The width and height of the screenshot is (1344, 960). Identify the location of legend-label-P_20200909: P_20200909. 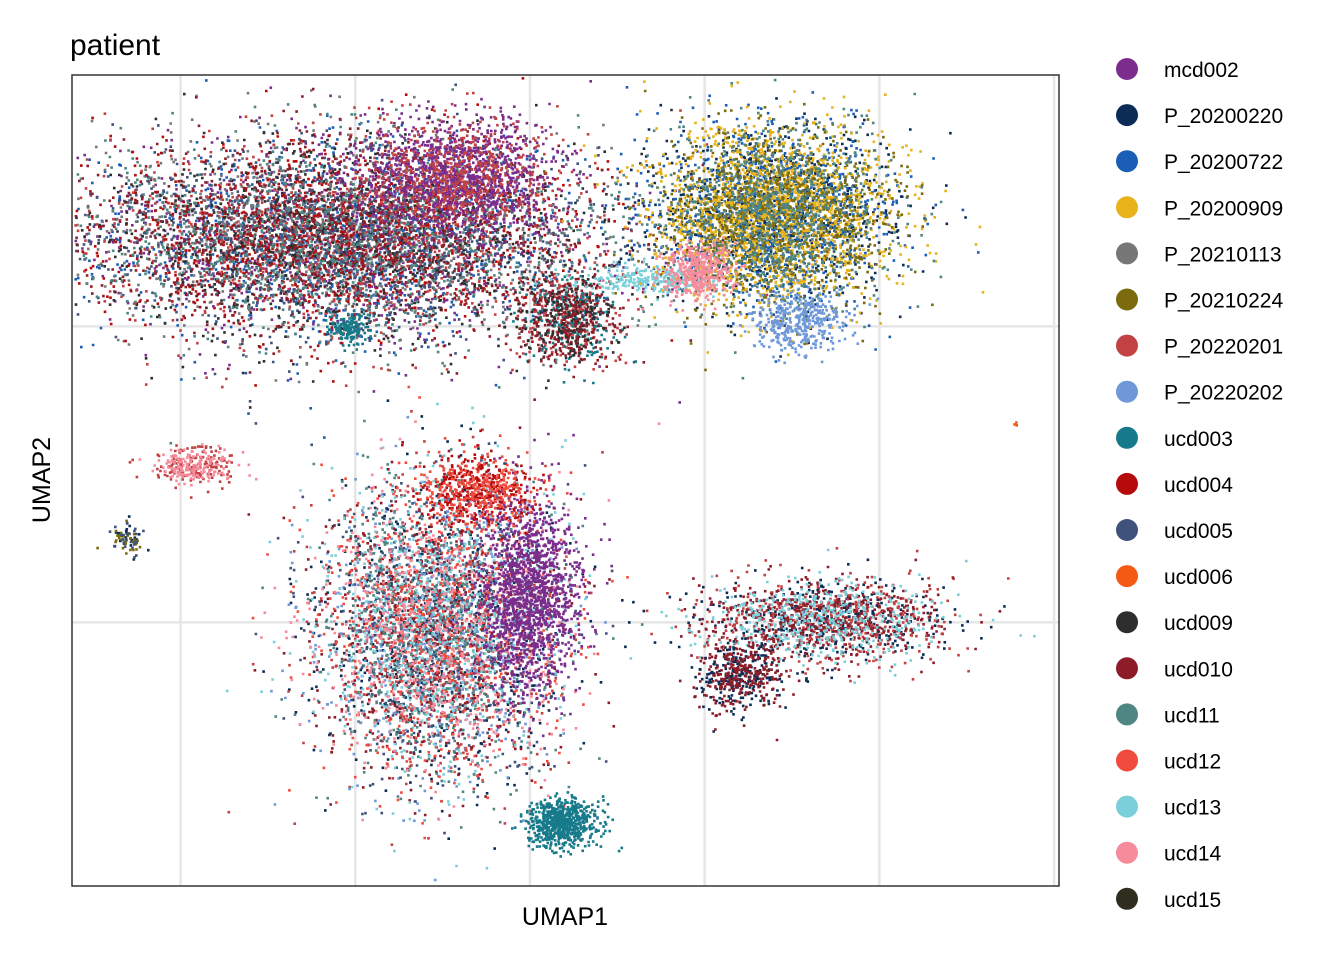
(1223, 208).